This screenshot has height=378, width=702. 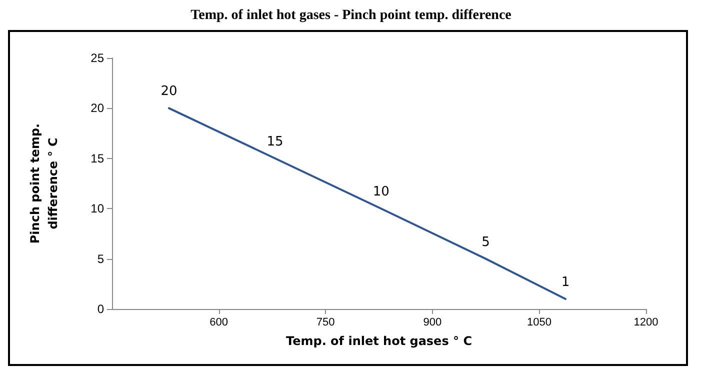 I want to click on x-tick-label: 900, so click(x=432, y=322).